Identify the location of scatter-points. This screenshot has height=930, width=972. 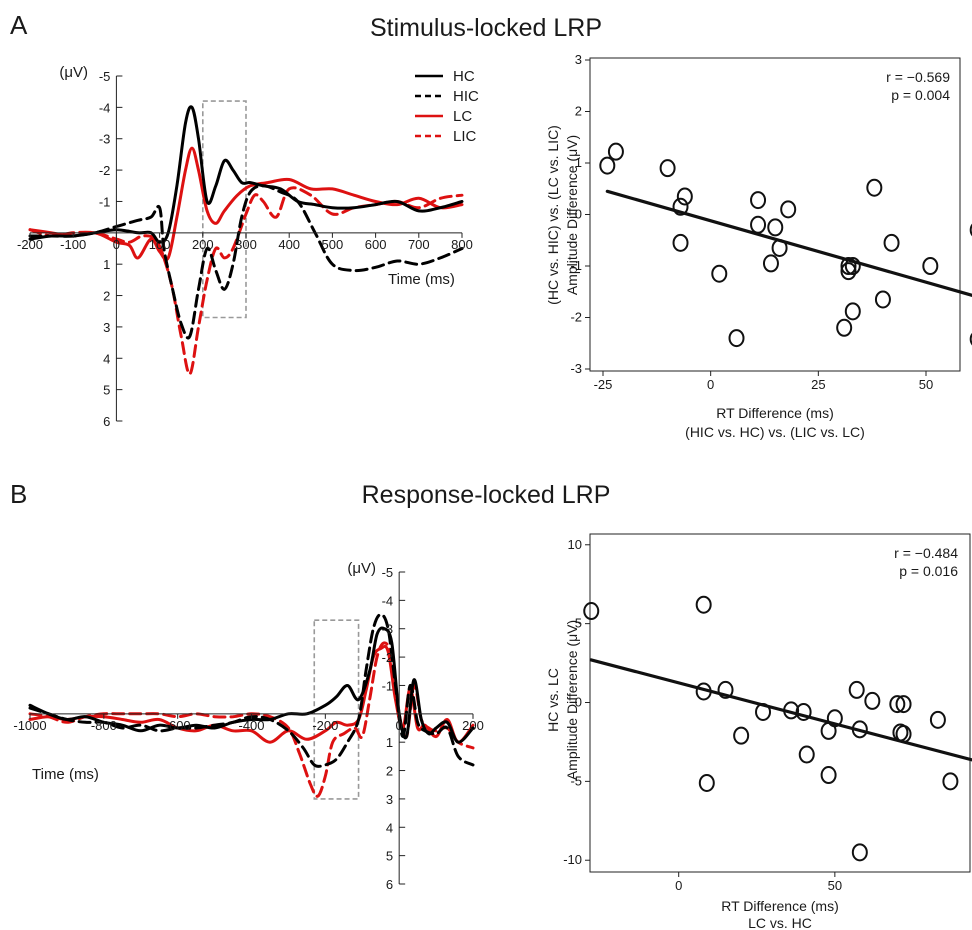
(771, 728).